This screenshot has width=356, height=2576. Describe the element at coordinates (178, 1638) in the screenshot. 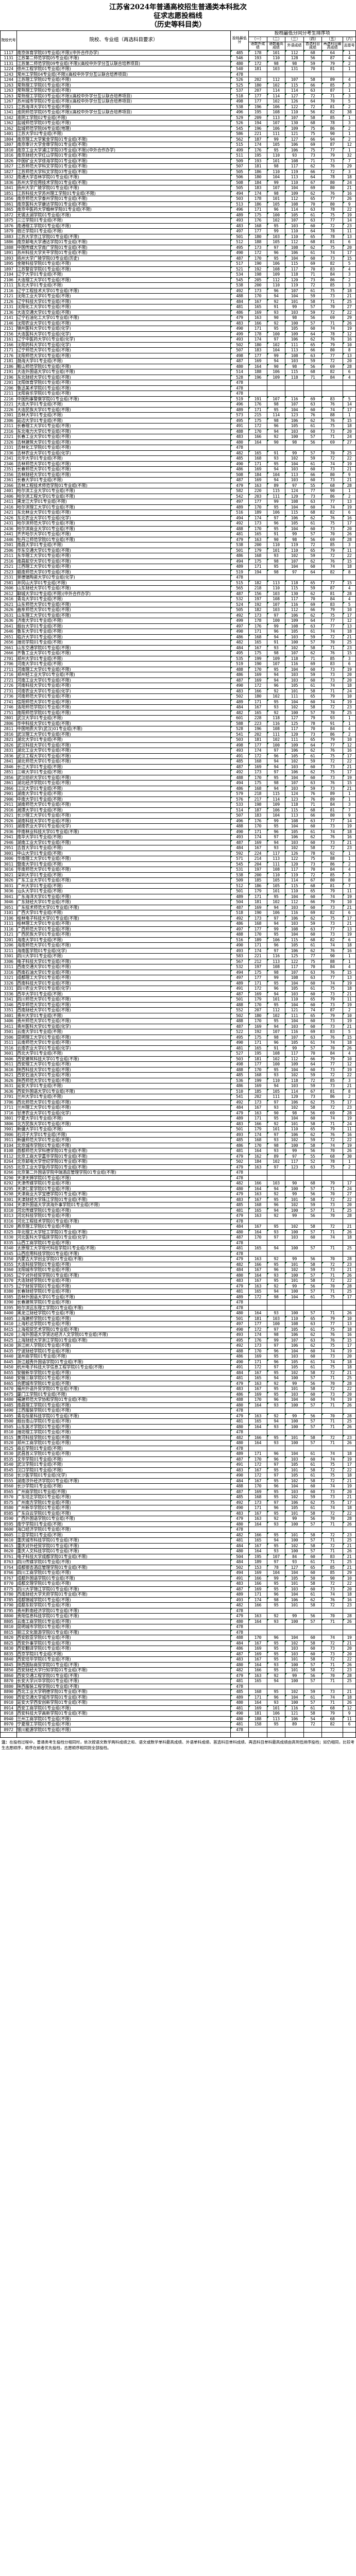

I see `table-row: 8820 西安欧亚学院01专业组(不限) 488 170 96 104 60 74 19` at that location.